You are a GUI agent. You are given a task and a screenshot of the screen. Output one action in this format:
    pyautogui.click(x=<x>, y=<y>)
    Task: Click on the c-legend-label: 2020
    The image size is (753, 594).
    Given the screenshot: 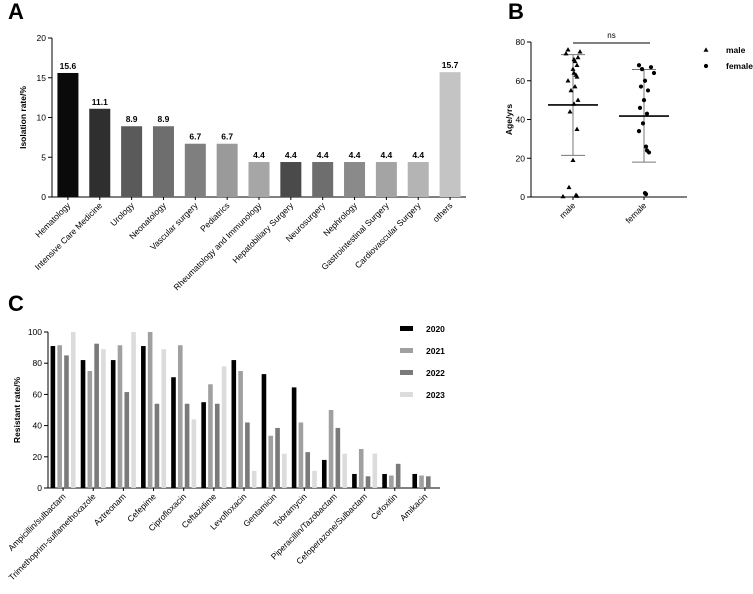 What is the action you would take?
    pyautogui.click(x=435, y=329)
    